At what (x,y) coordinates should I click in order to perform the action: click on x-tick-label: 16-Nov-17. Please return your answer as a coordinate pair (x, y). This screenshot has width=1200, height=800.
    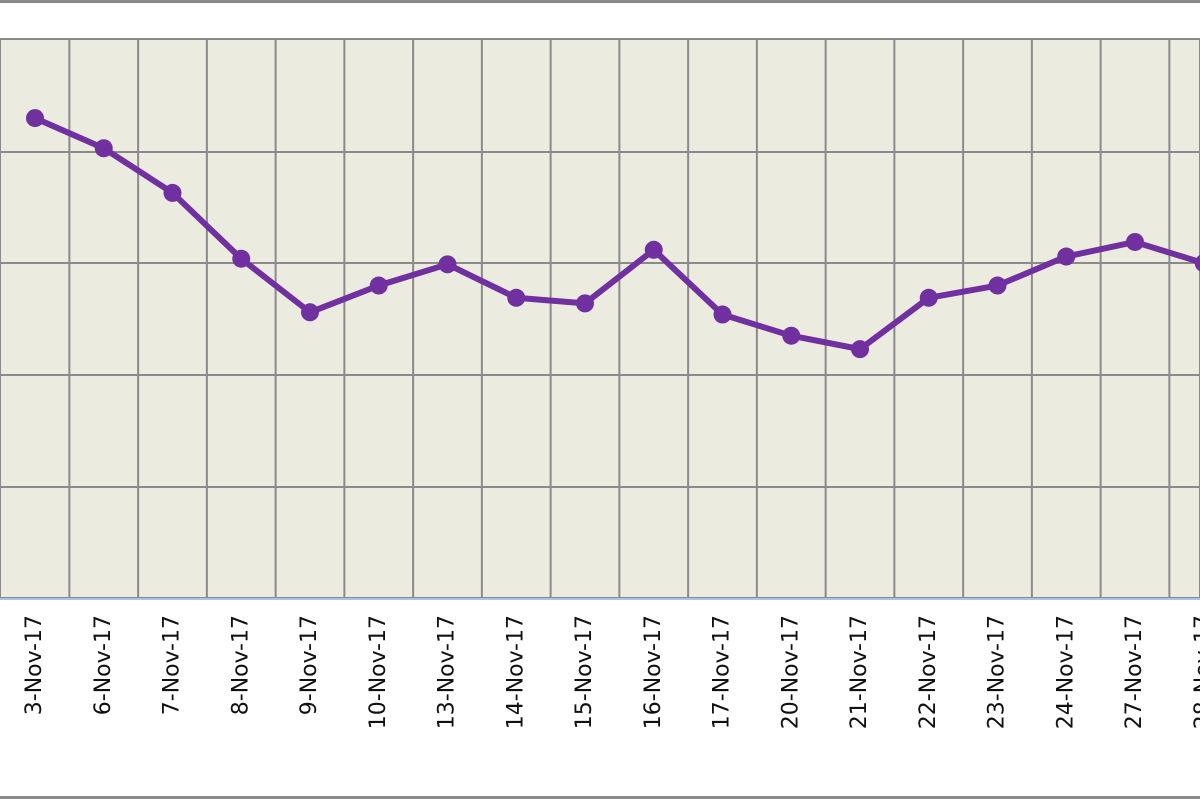
    Looking at the image, I should click on (653, 672).